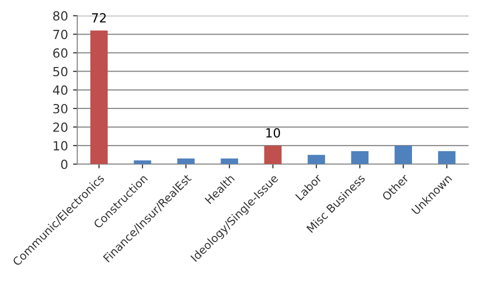 The image size is (483, 291). What do you see at coordinates (60, 71) in the screenshot?
I see `y-tick-label: 50` at bounding box center [60, 71].